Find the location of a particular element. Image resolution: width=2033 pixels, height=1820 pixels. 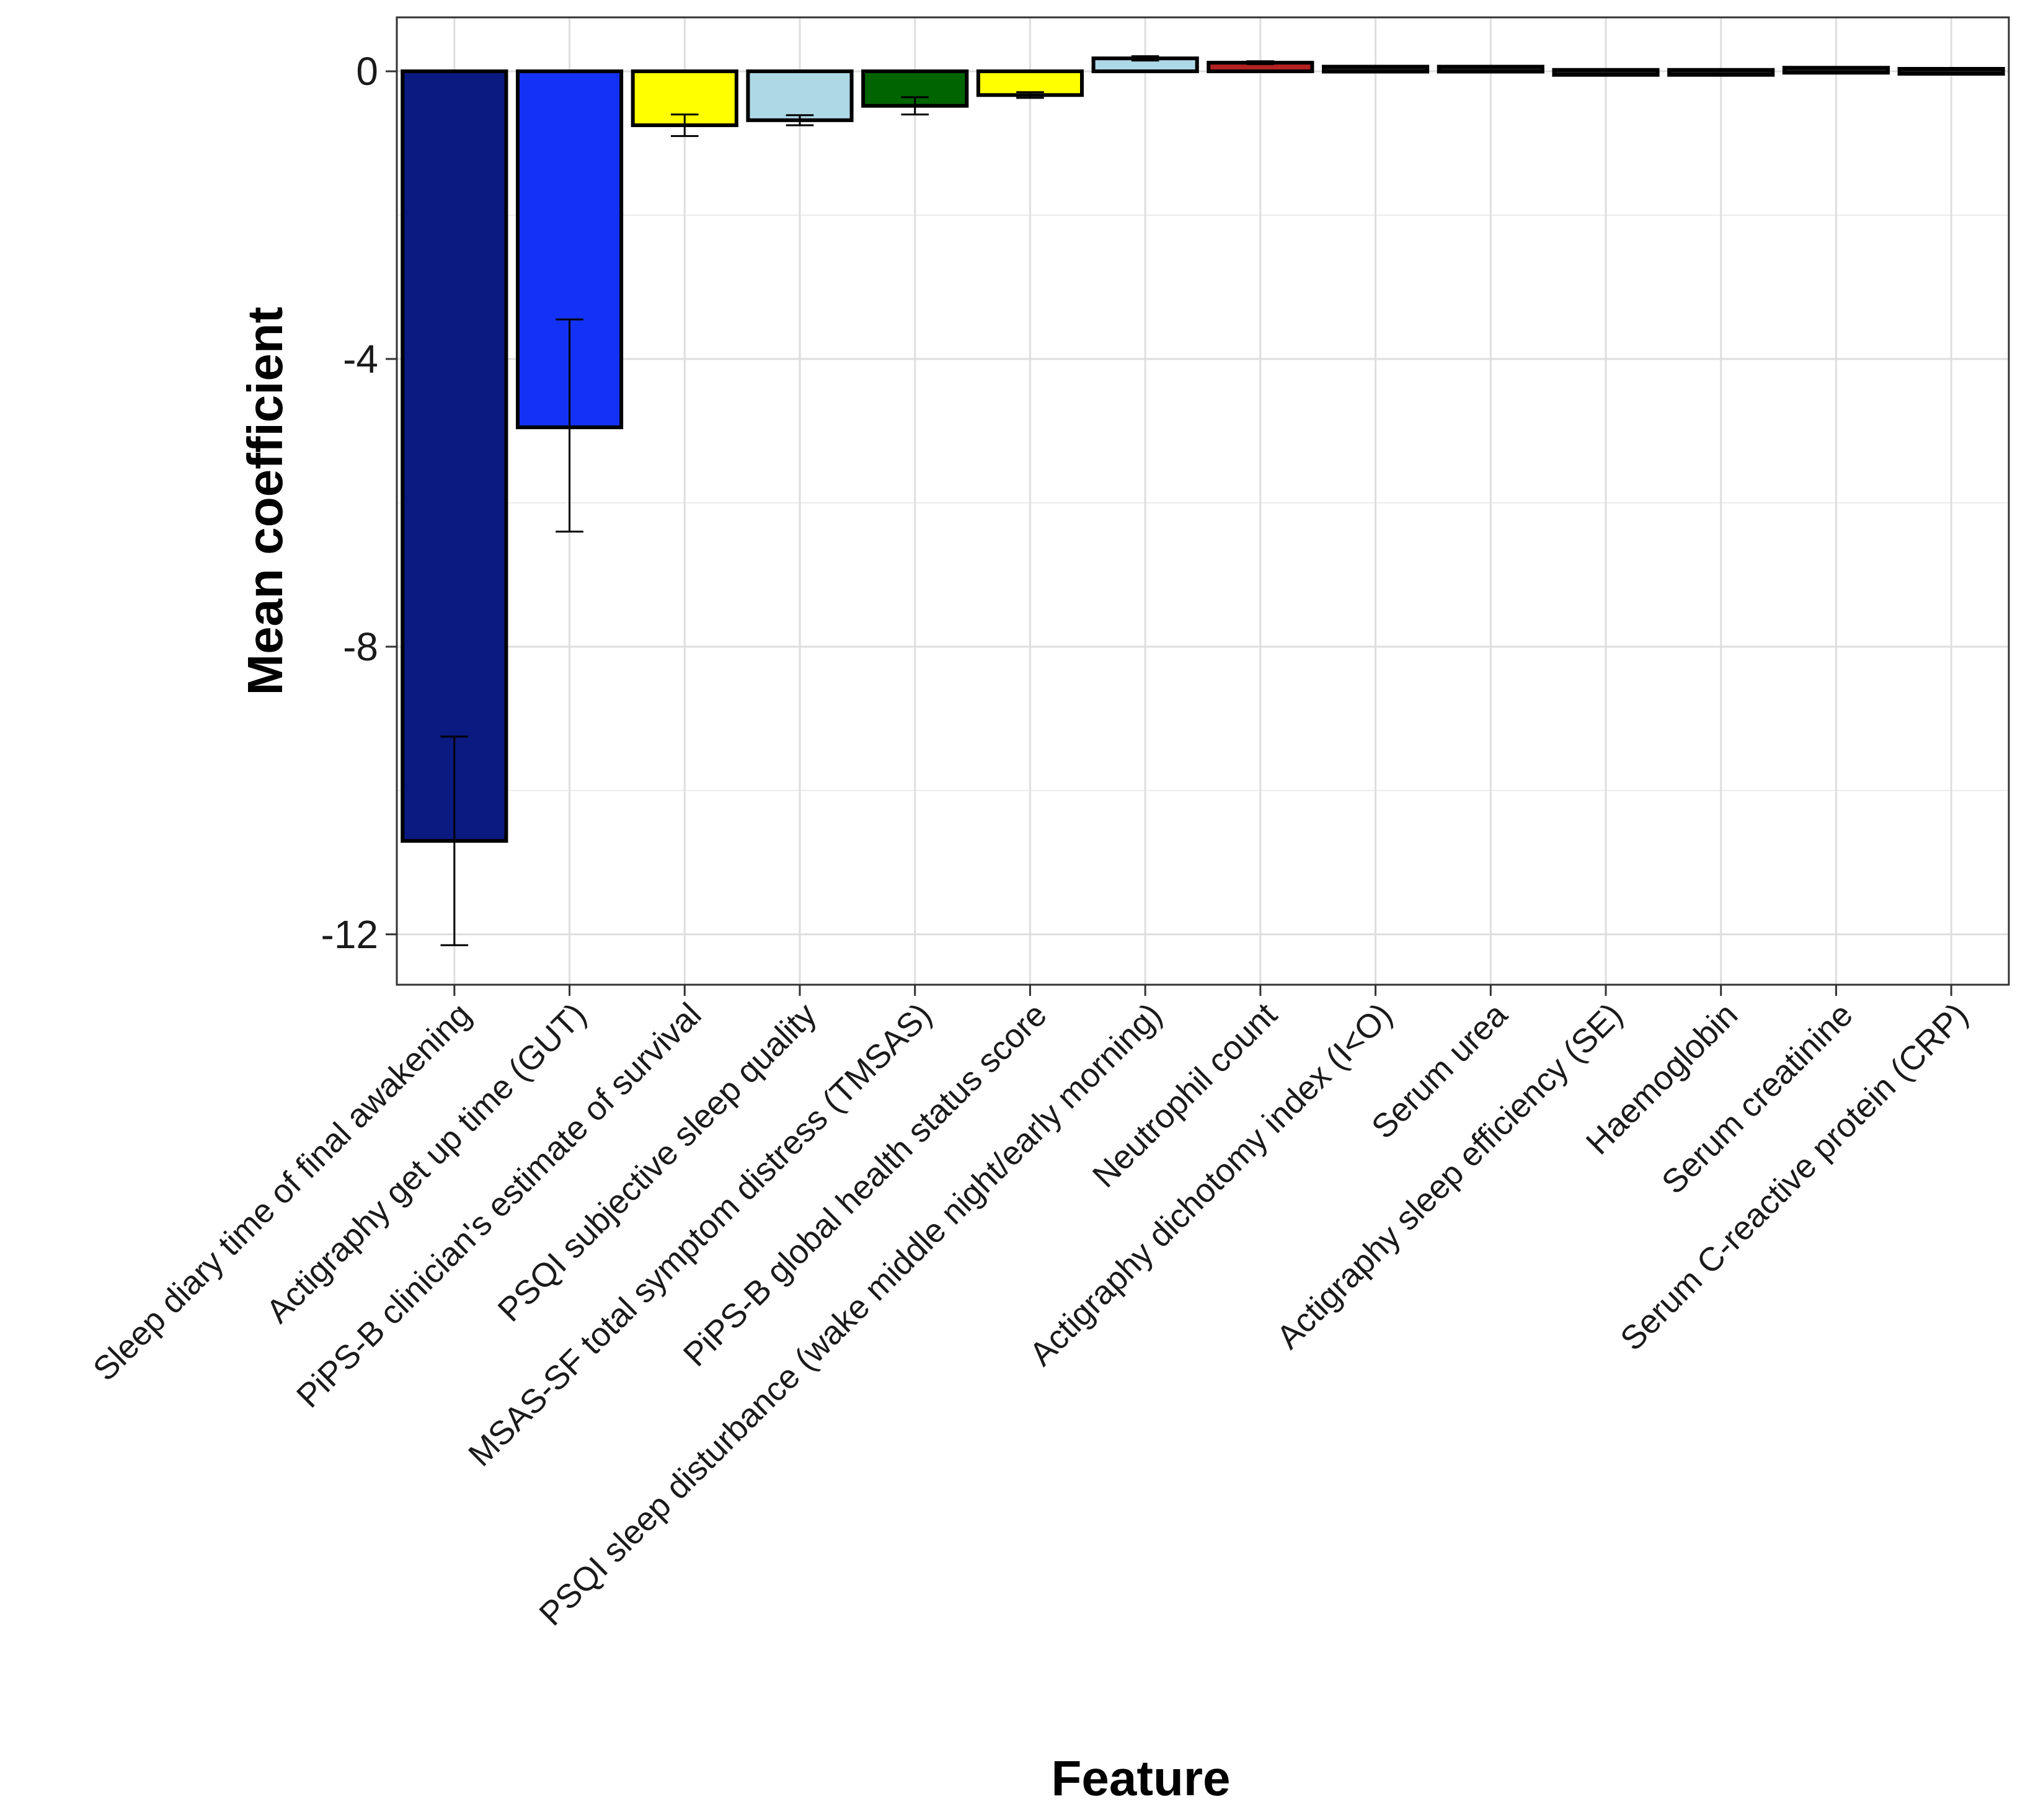

y-tick-label: -12 is located at coordinates (350, 935).